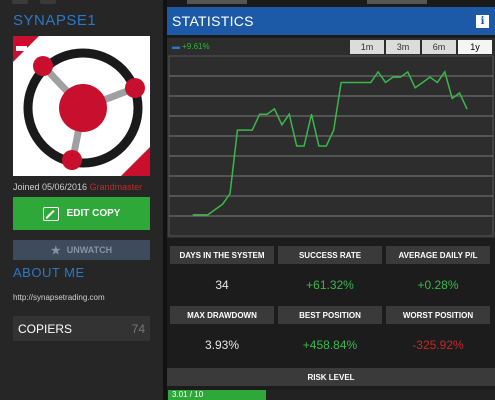 This screenshot has width=495, height=400. What do you see at coordinates (55, 20) in the screenshot?
I see `username: SYNAPSE1` at bounding box center [55, 20].